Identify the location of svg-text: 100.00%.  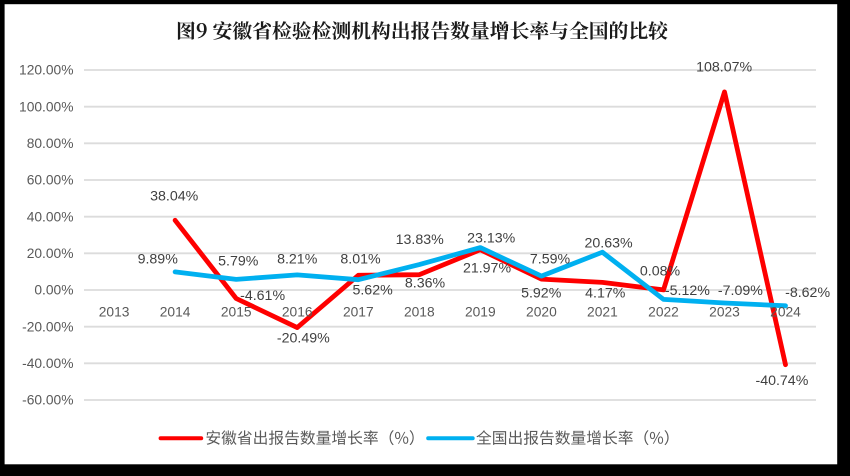
(46, 106).